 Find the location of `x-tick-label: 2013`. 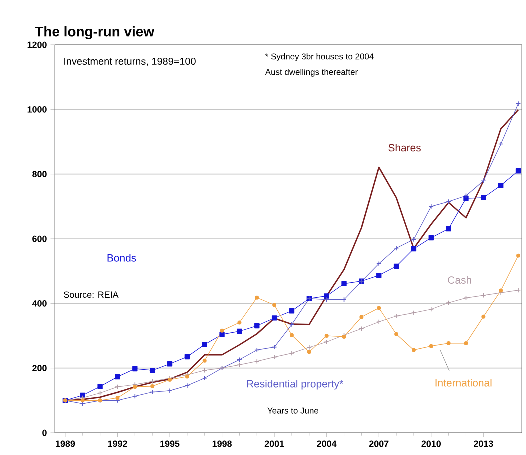

x-tick-label: 2013 is located at coordinates (484, 444).